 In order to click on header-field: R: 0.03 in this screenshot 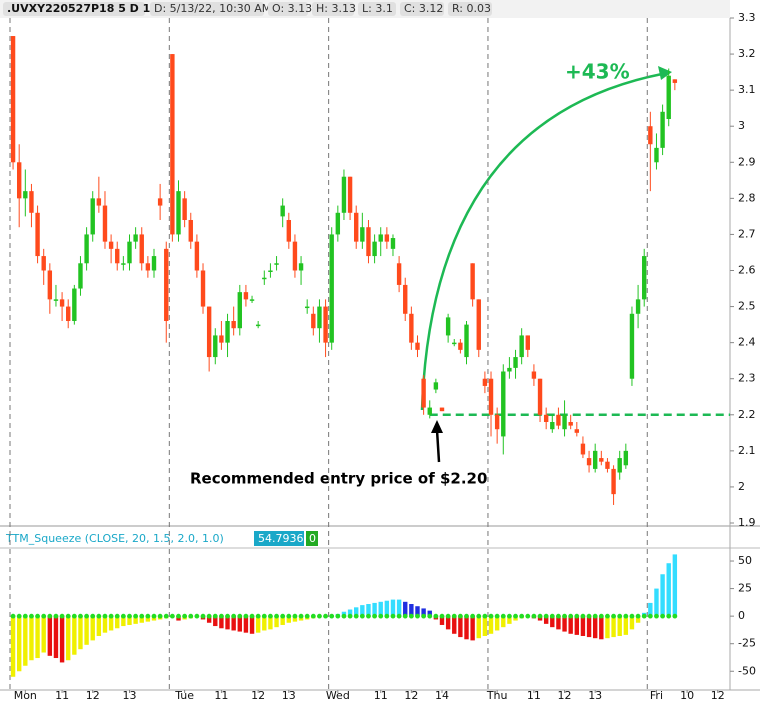, I will do `click(471, 8)`.